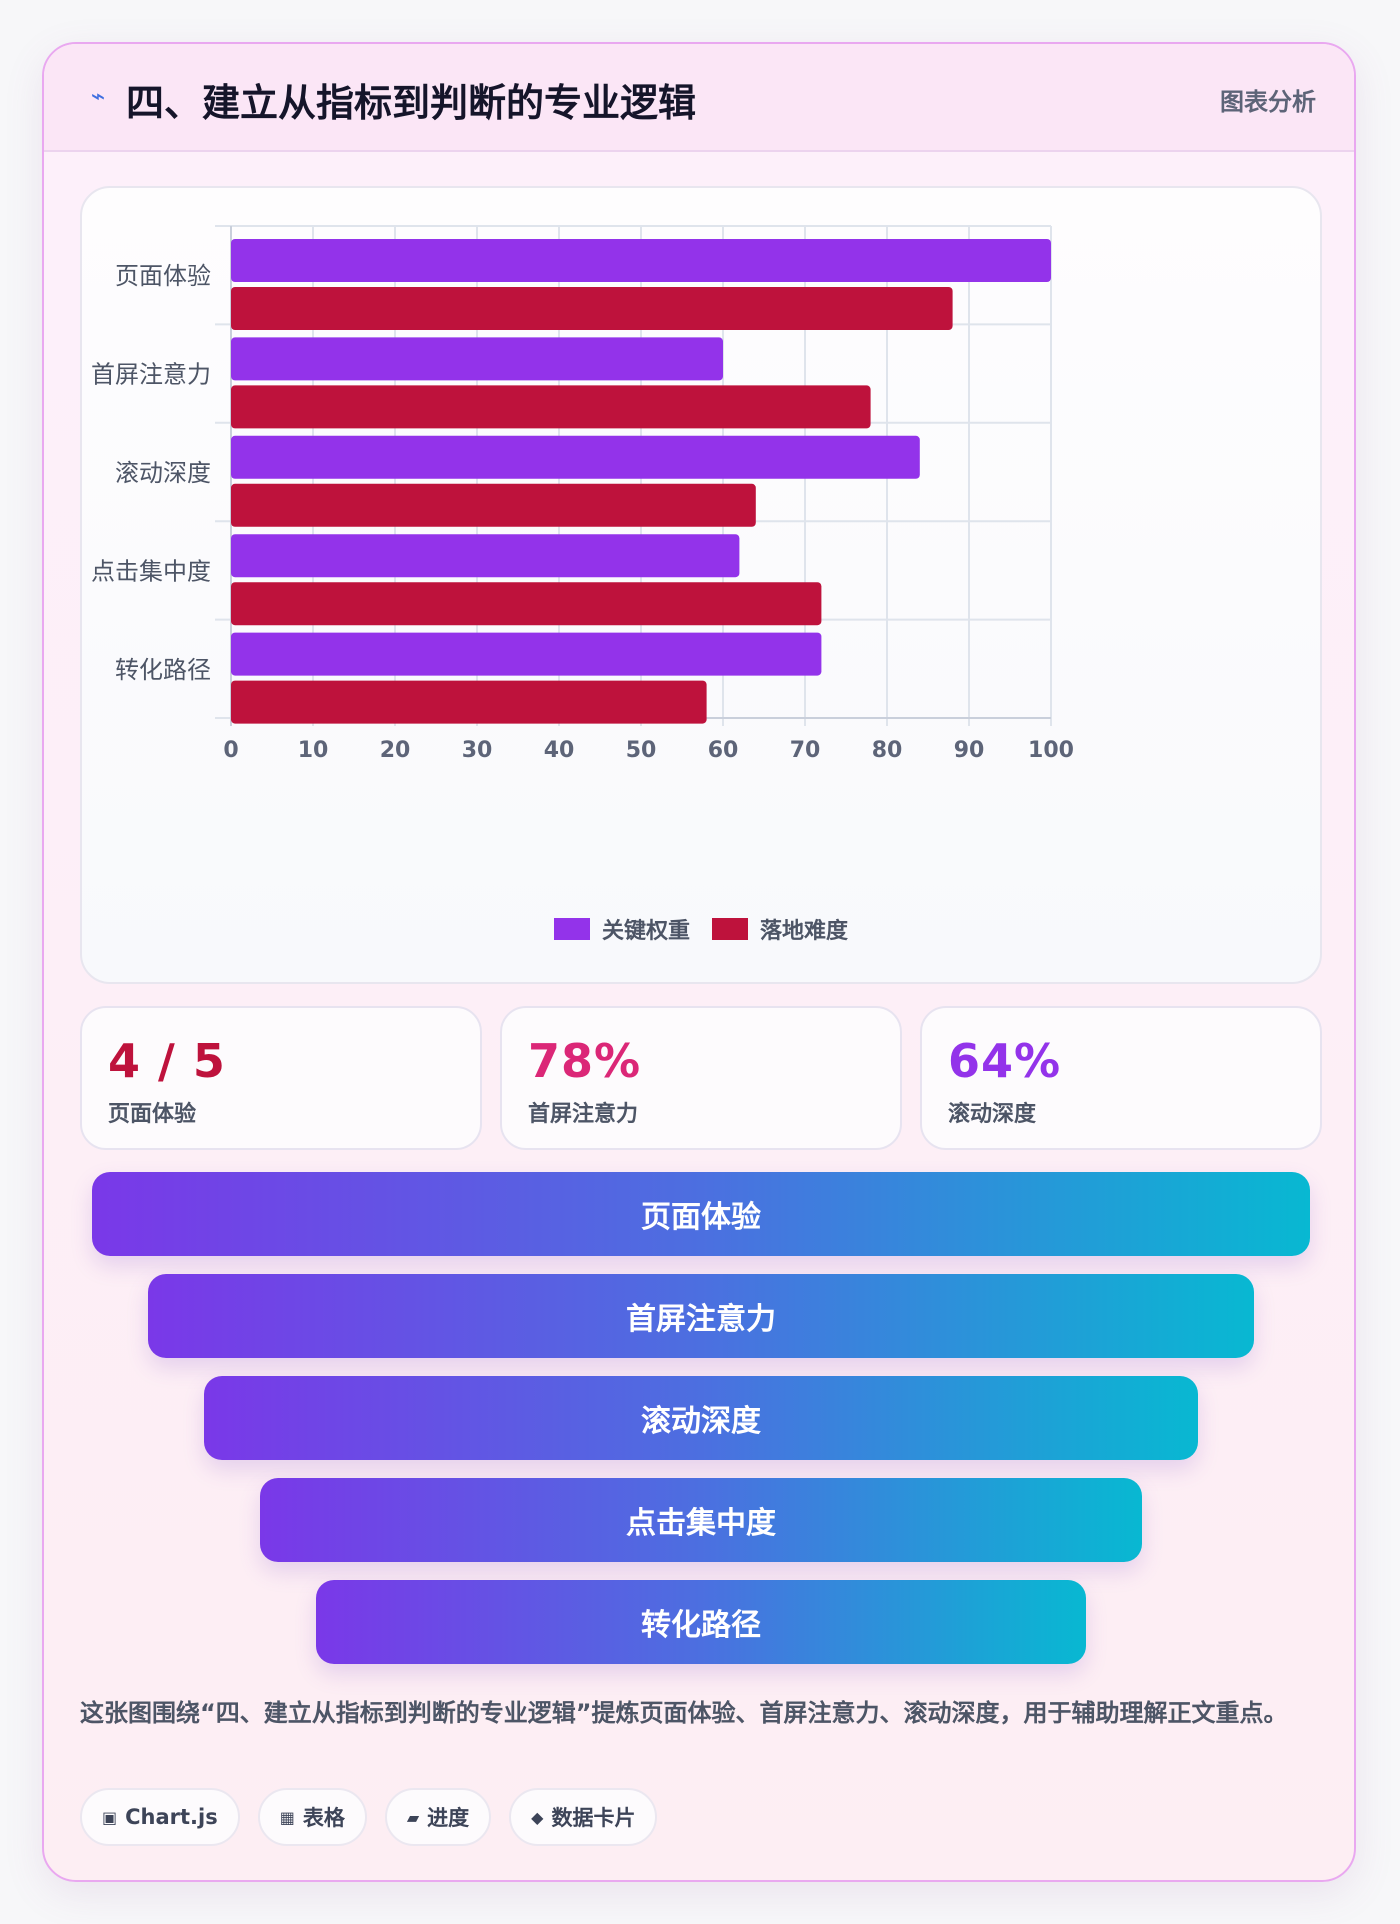 Image resolution: width=1400 pixels, height=1924 pixels. I want to click on x-tick-label-9: 90, so click(969, 750).